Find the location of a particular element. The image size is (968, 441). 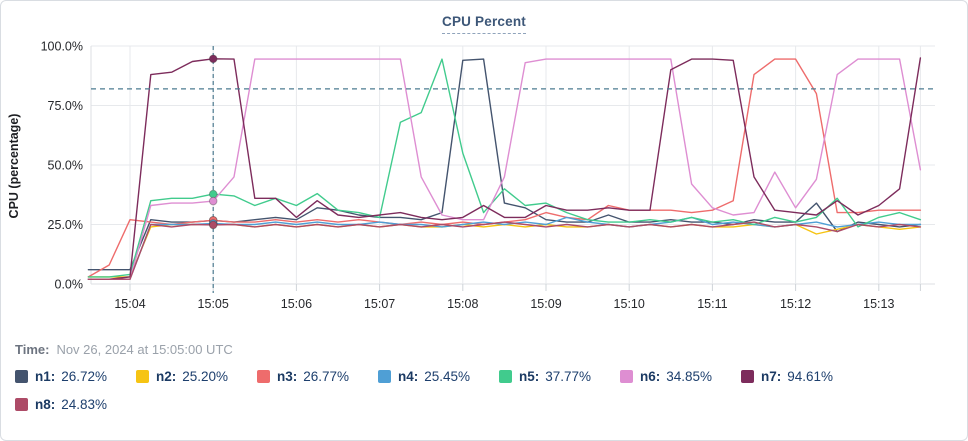

legend-label: n6: is located at coordinates (650, 376).